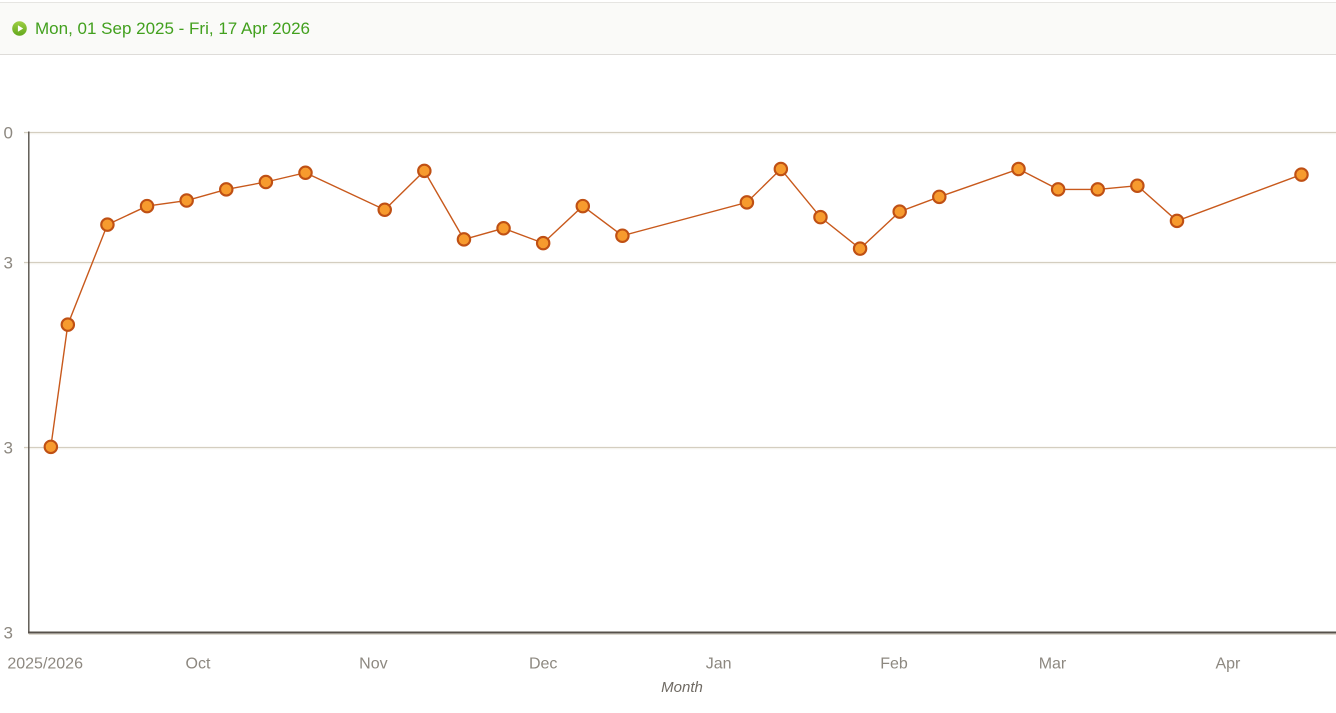  I want to click on x-axis-tick-label: Feb, so click(894, 664).